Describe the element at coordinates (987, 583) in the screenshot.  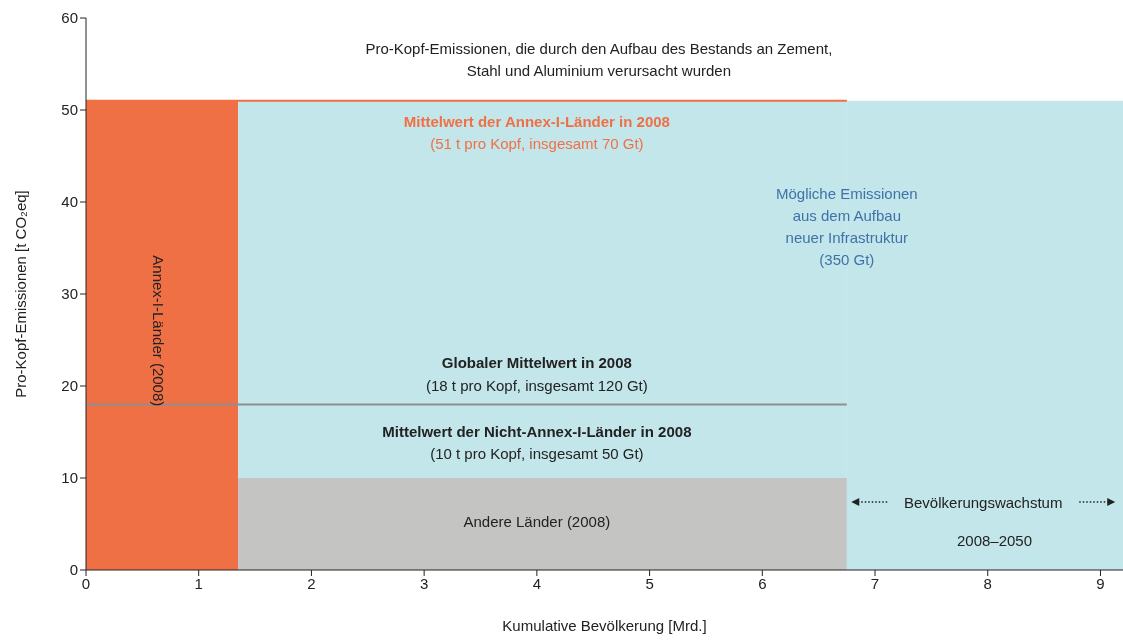
I see `x-tick-label: 8` at that location.